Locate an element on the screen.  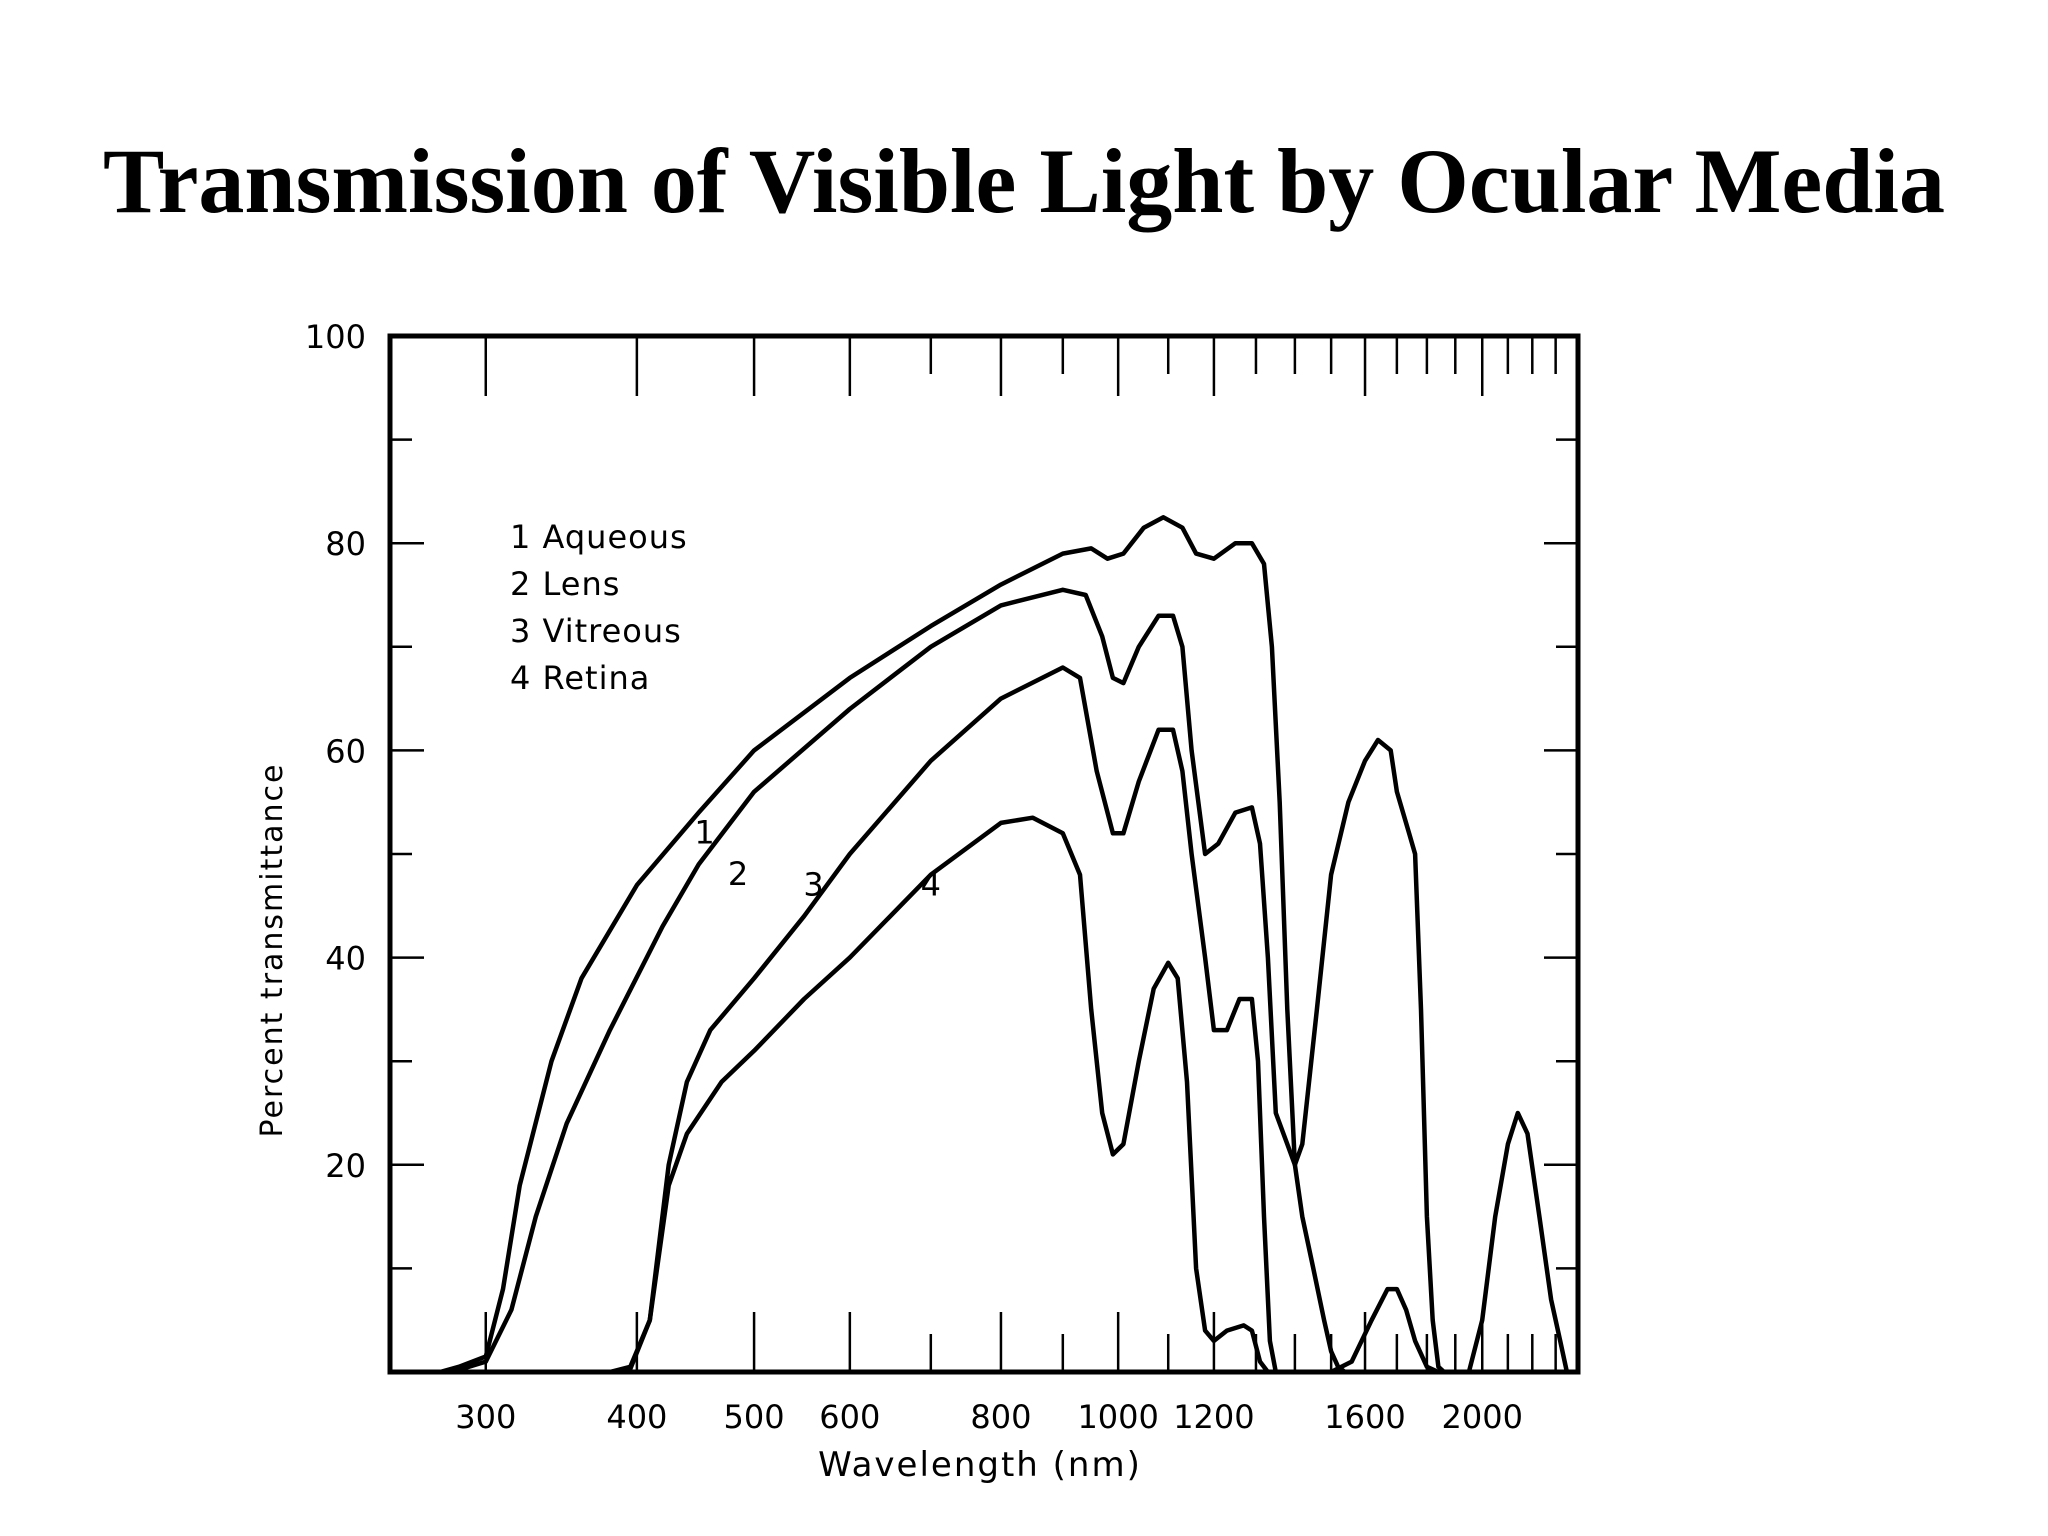
legend-entry: 2 Lens is located at coordinates (565, 584).